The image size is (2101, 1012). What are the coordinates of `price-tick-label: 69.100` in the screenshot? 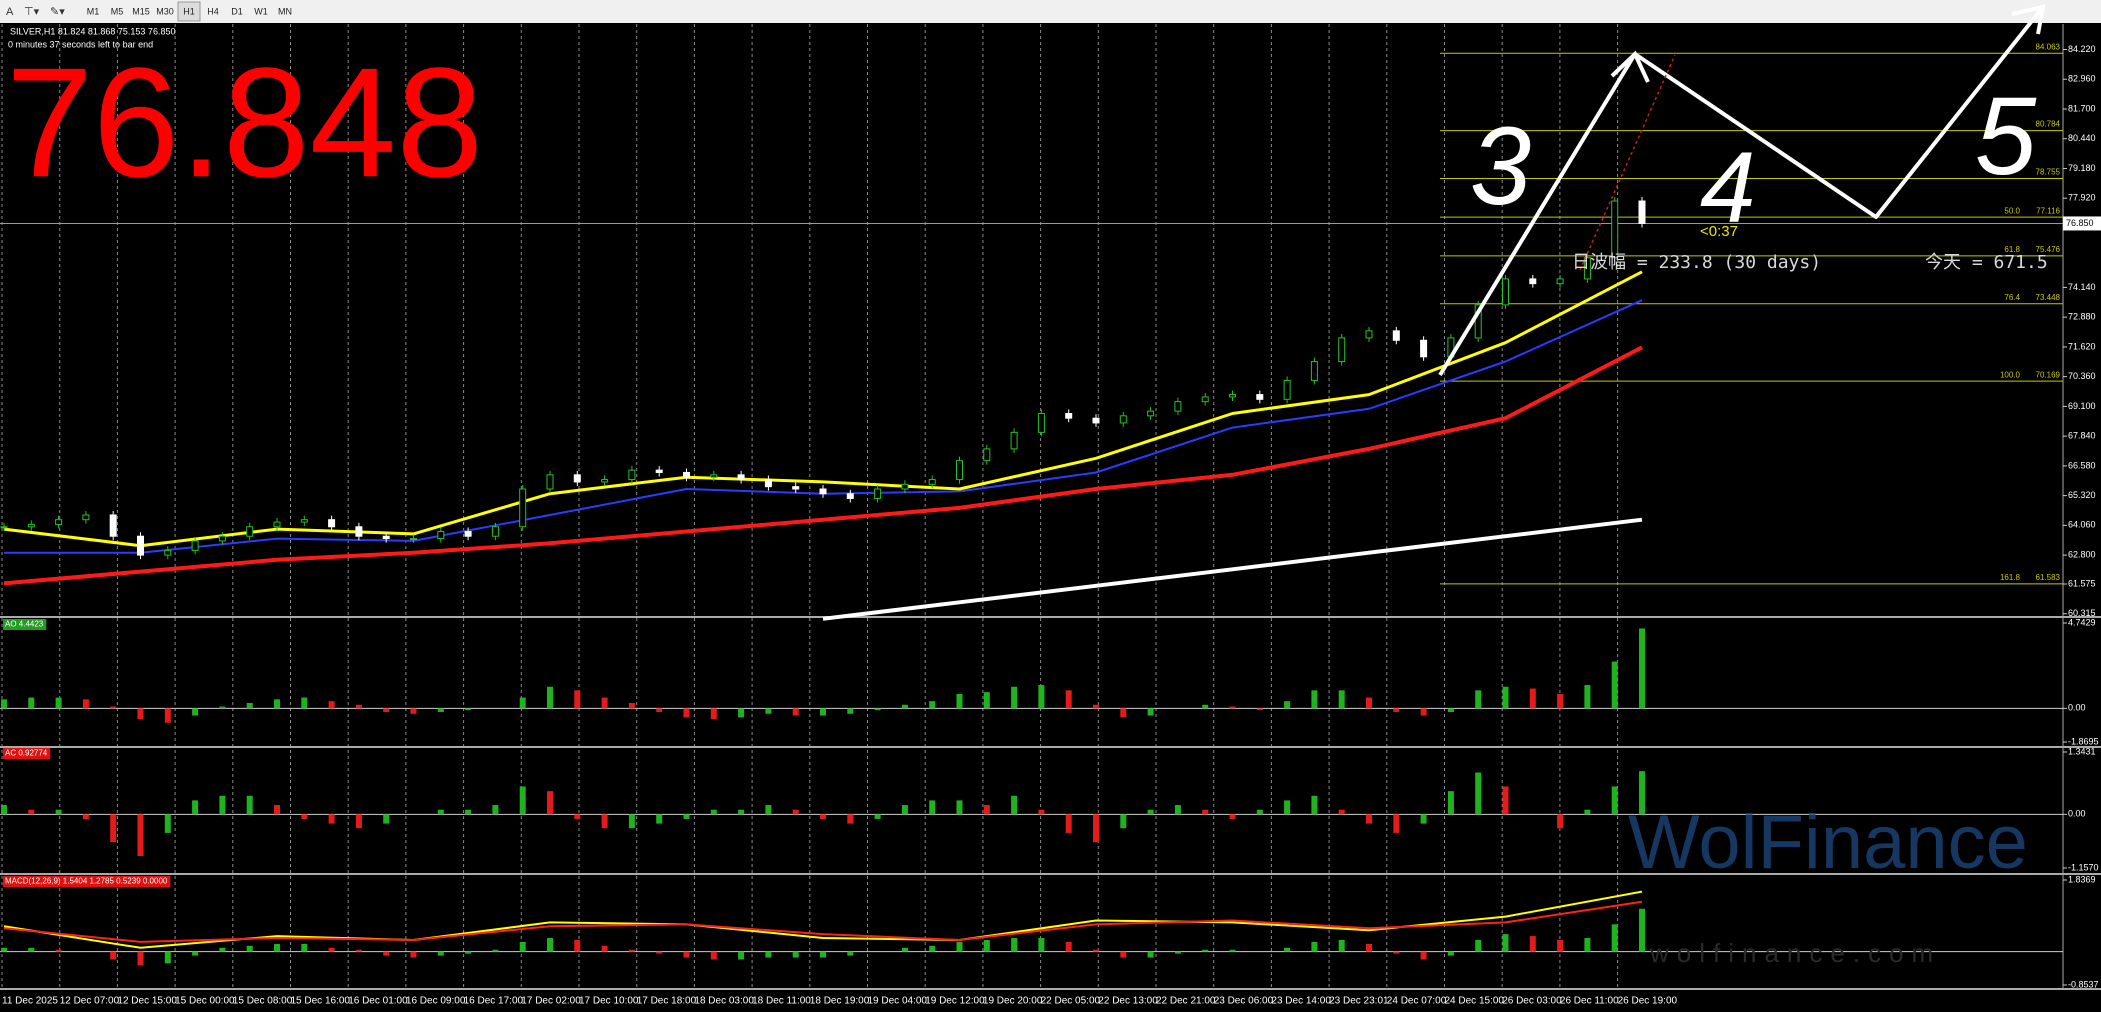 It's located at (2082, 406).